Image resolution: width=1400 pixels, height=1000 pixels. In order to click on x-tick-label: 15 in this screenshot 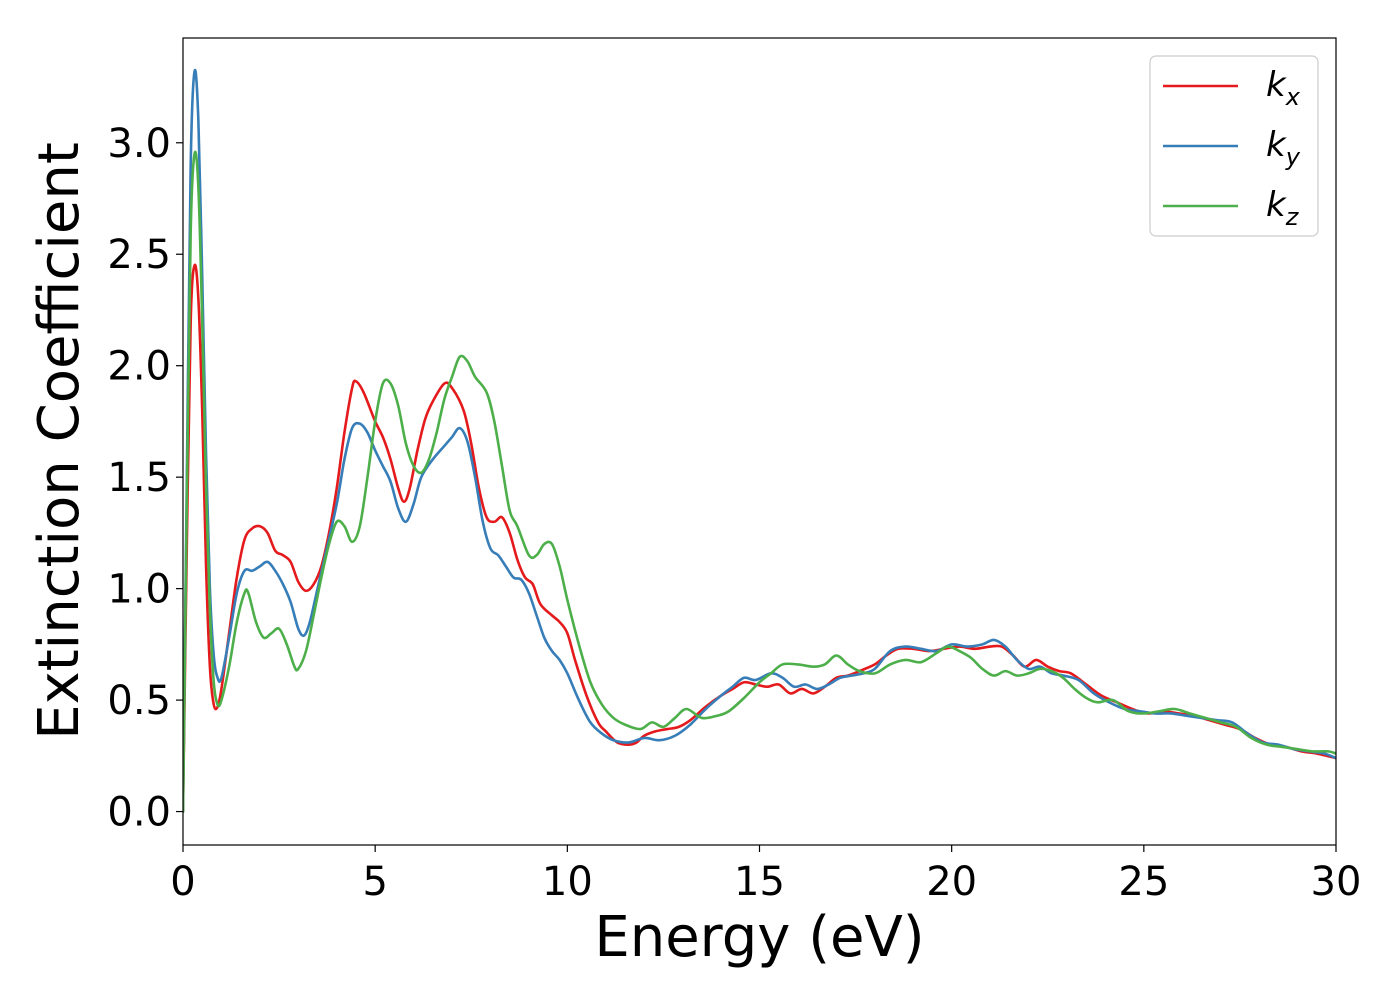, I will do `click(759, 882)`.